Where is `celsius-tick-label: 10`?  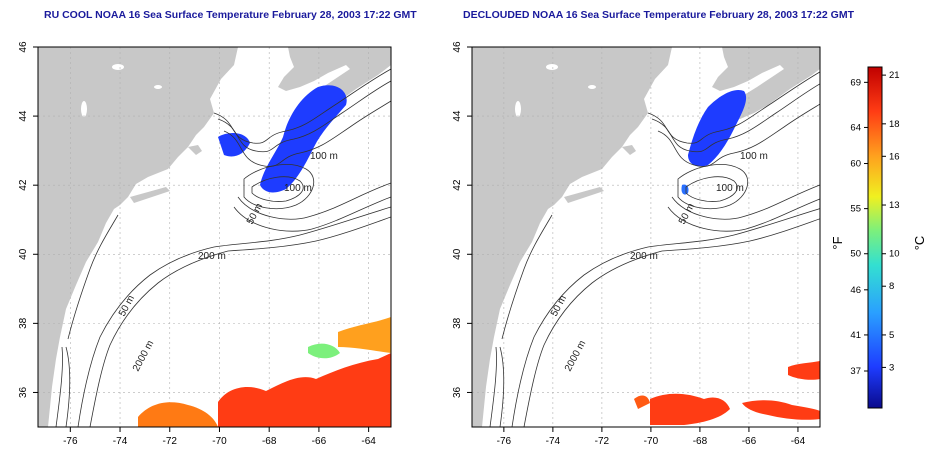
celsius-tick-label: 10 is located at coordinates (894, 254).